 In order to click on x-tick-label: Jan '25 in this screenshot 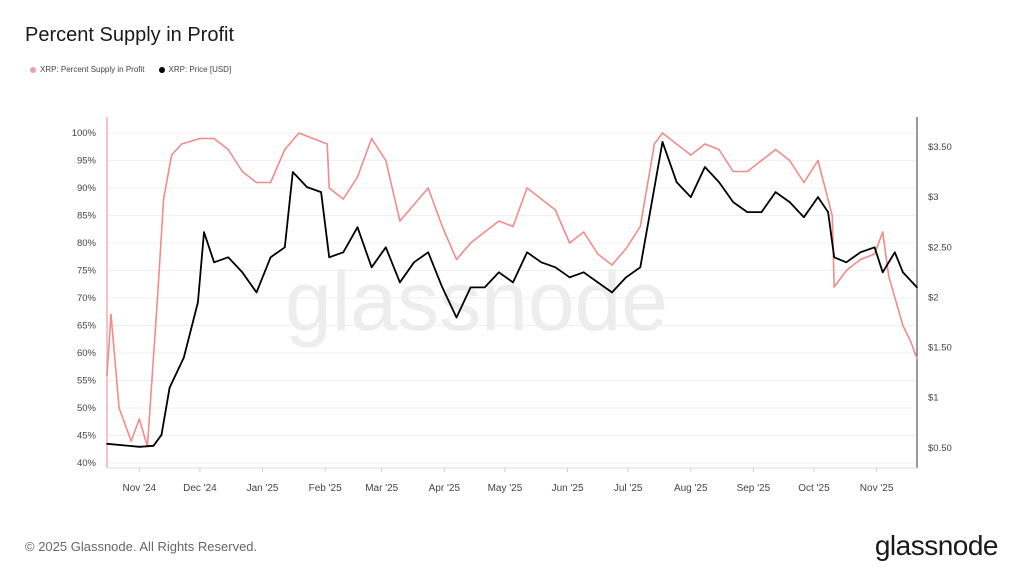, I will do `click(263, 488)`.